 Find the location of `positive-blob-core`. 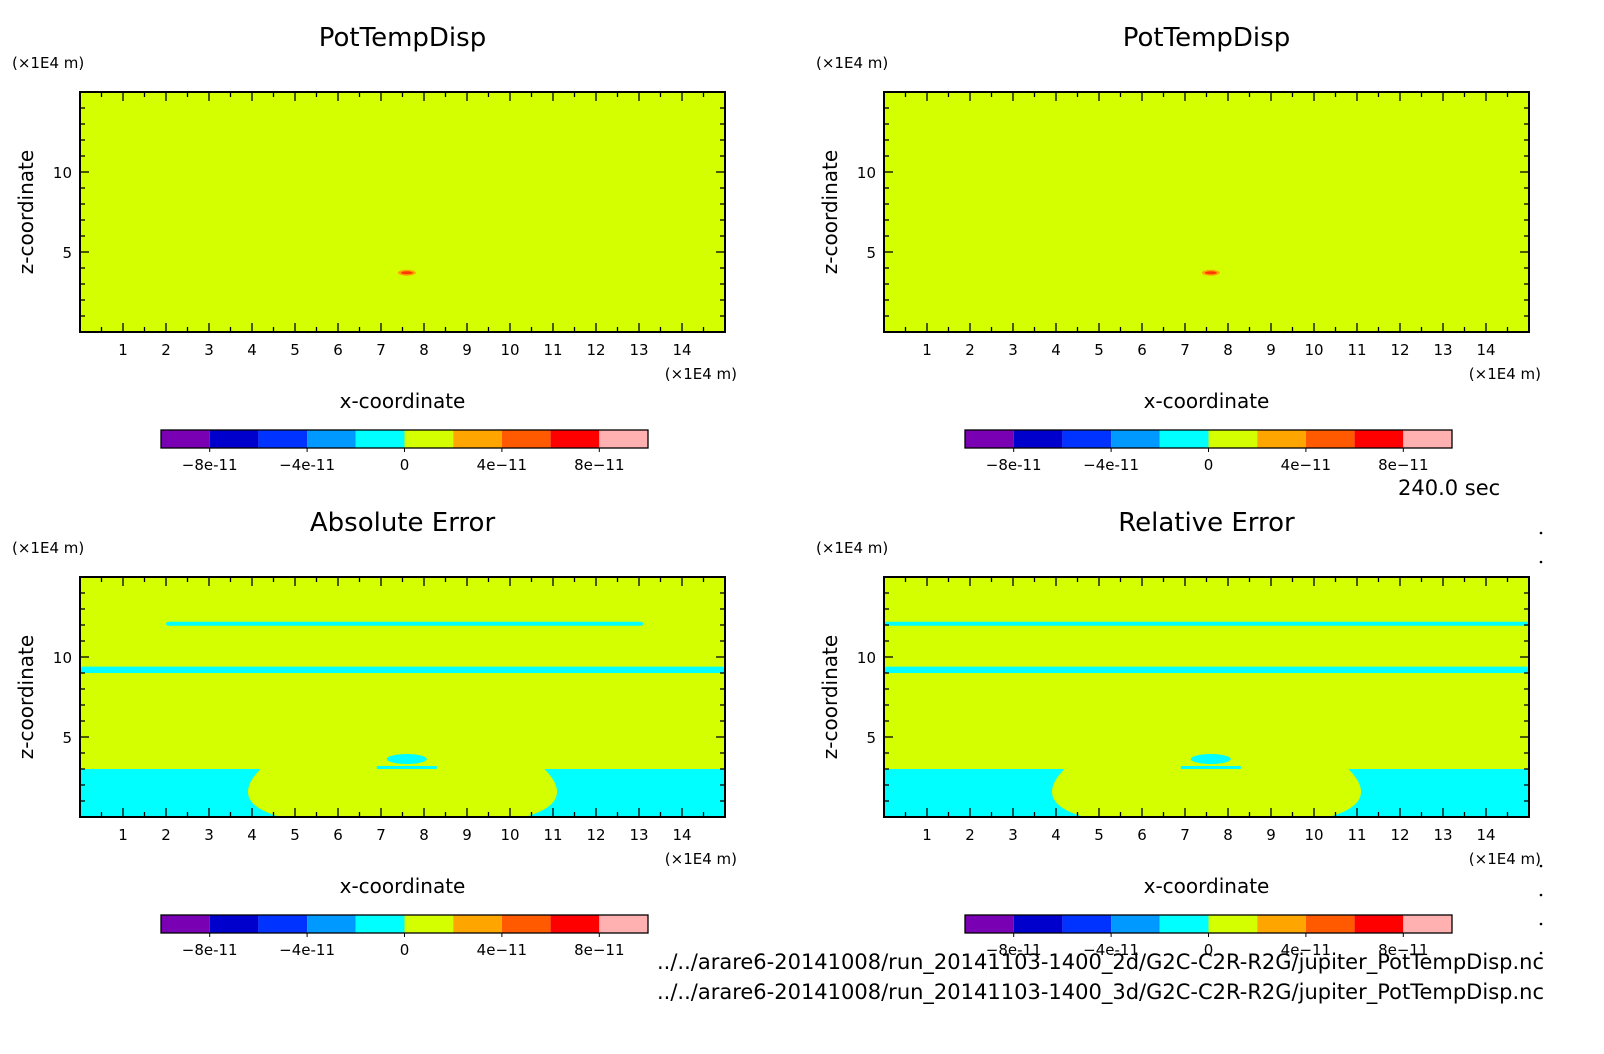

positive-blob-core is located at coordinates (1210, 273).